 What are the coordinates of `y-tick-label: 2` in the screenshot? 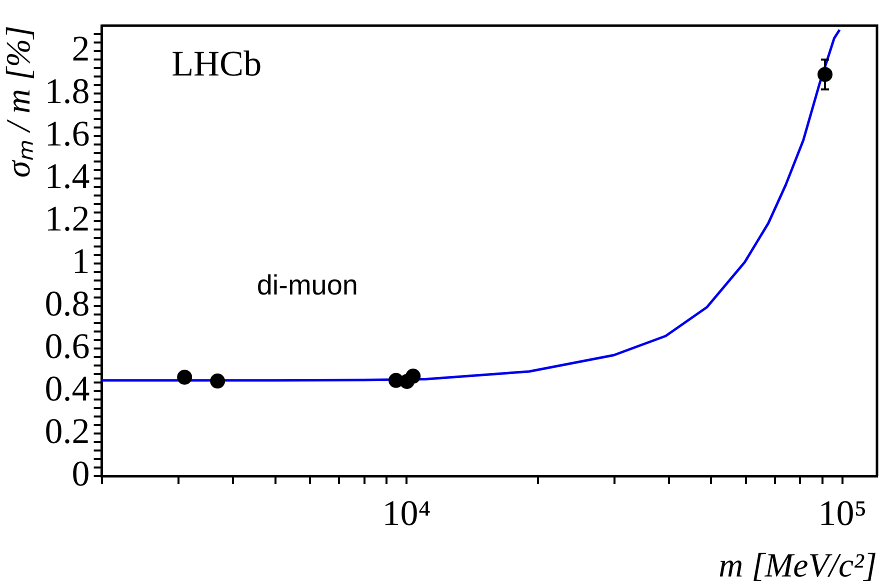 It's located at (81, 48).